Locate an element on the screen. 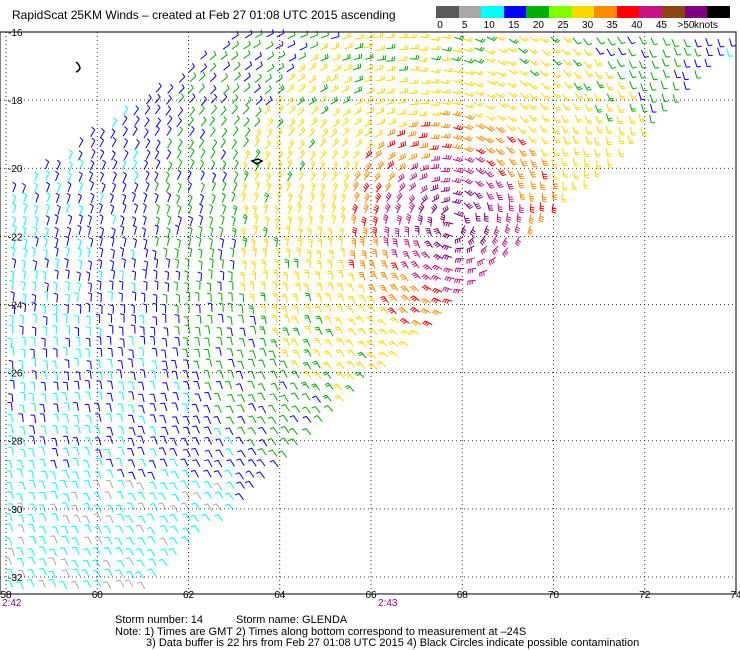 Image resolution: width=740 pixels, height=650 pixels. lon-label: 64 is located at coordinates (280, 595).